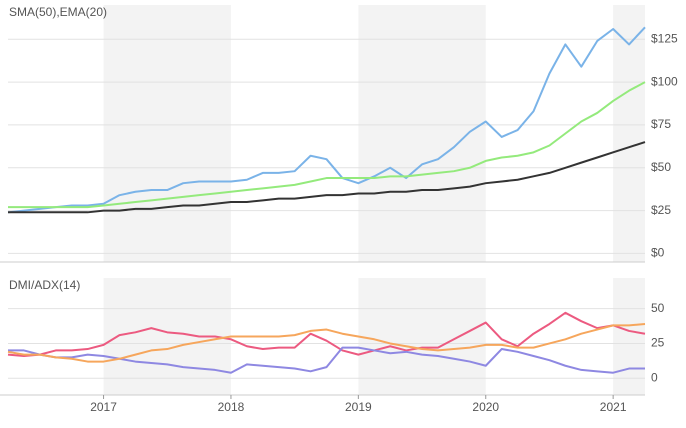  What do you see at coordinates (103, 407) in the screenshot?
I see `x-tick-label: 2017` at bounding box center [103, 407].